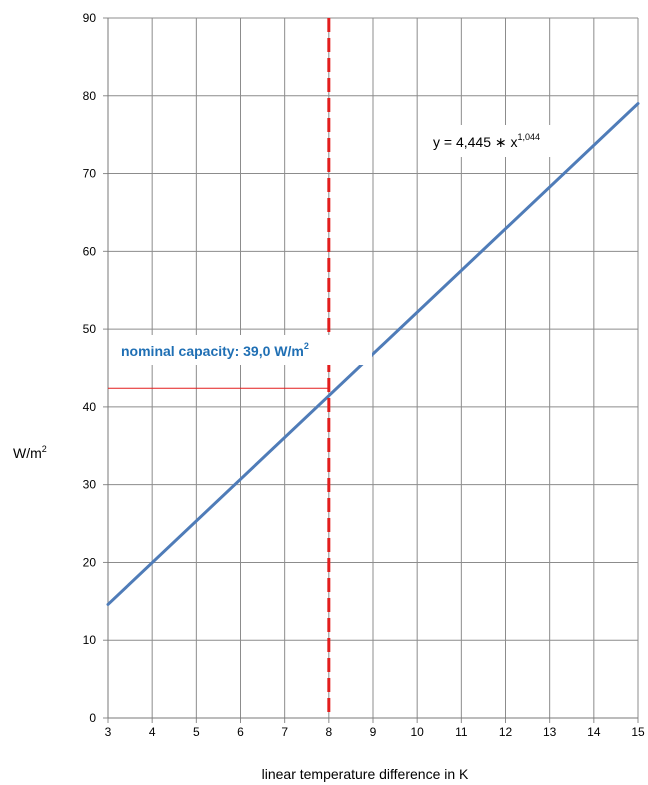  Describe the element at coordinates (90, 368) in the screenshot. I see `y-tick-labels: 0 10 20 30 40 50 60 70 80 90` at that location.